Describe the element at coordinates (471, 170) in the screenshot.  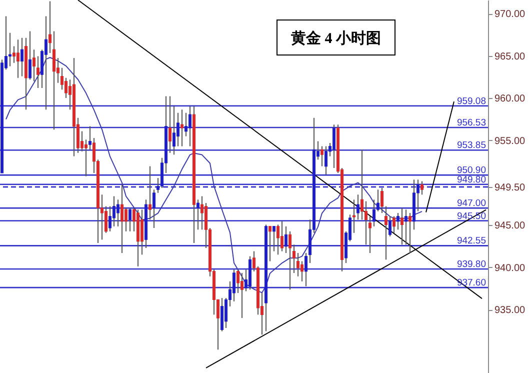
I see `ref-line-label: 950.90` at that location.